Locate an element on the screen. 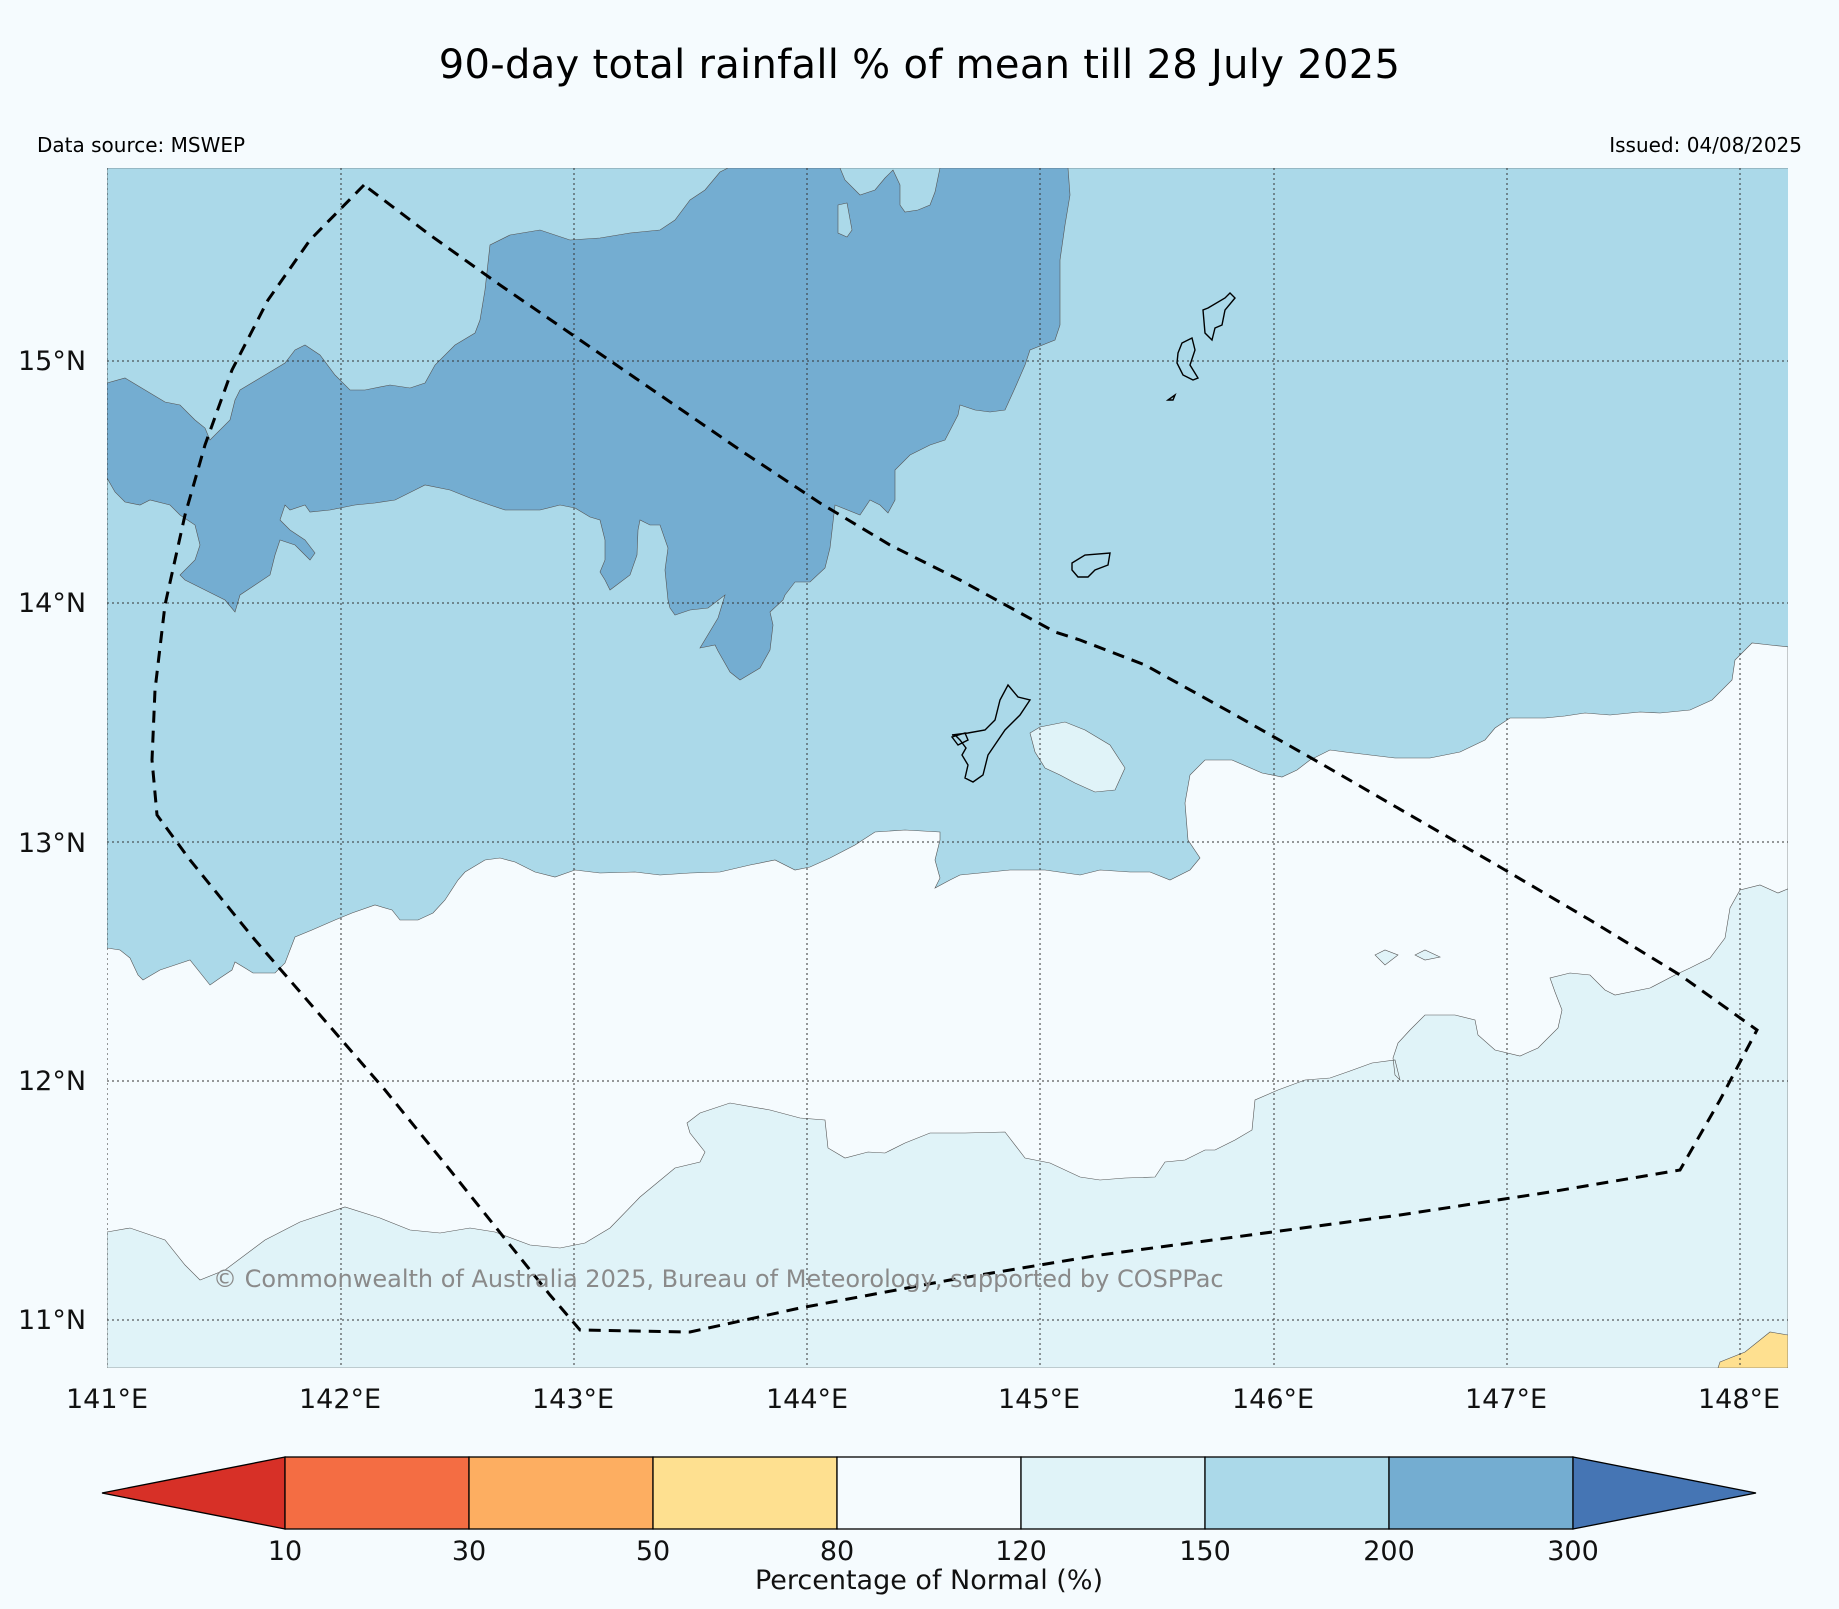  island-saipan is located at coordinates (1219, 317).